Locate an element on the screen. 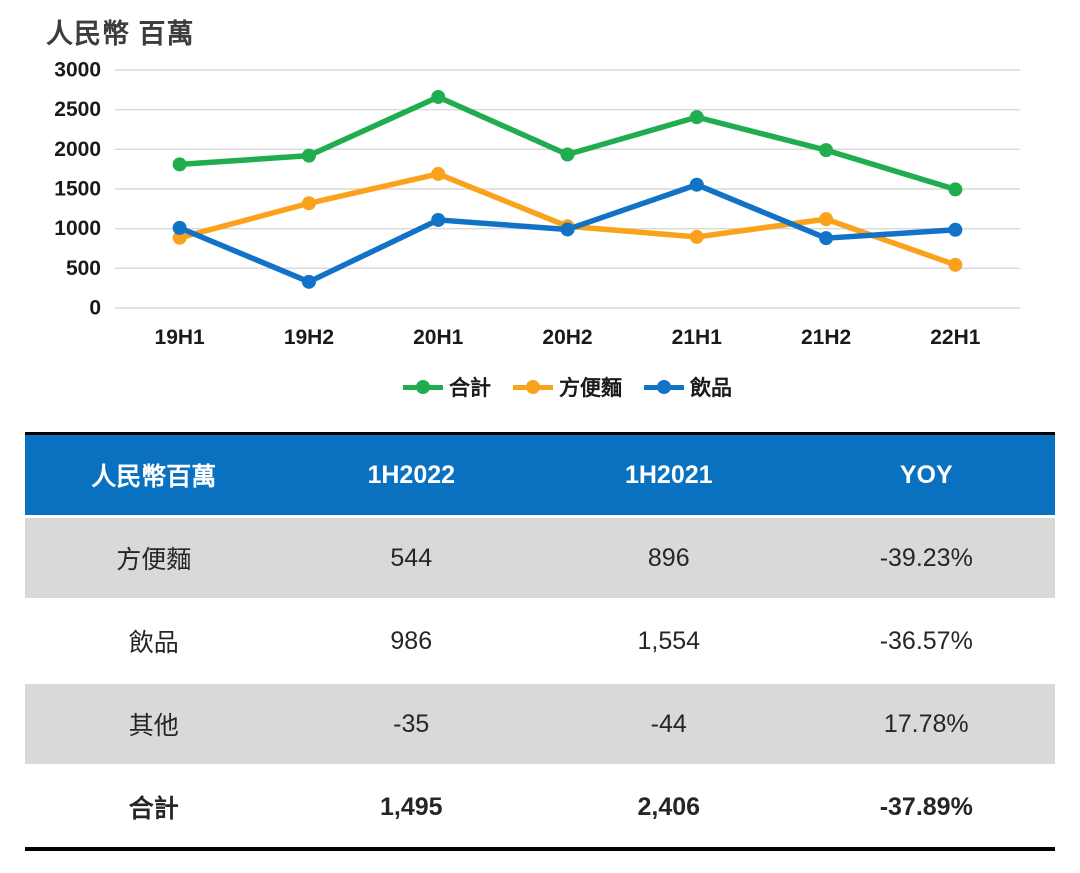 This screenshot has width=1080, height=873. header-cell-yoy: YOY is located at coordinates (926, 474).